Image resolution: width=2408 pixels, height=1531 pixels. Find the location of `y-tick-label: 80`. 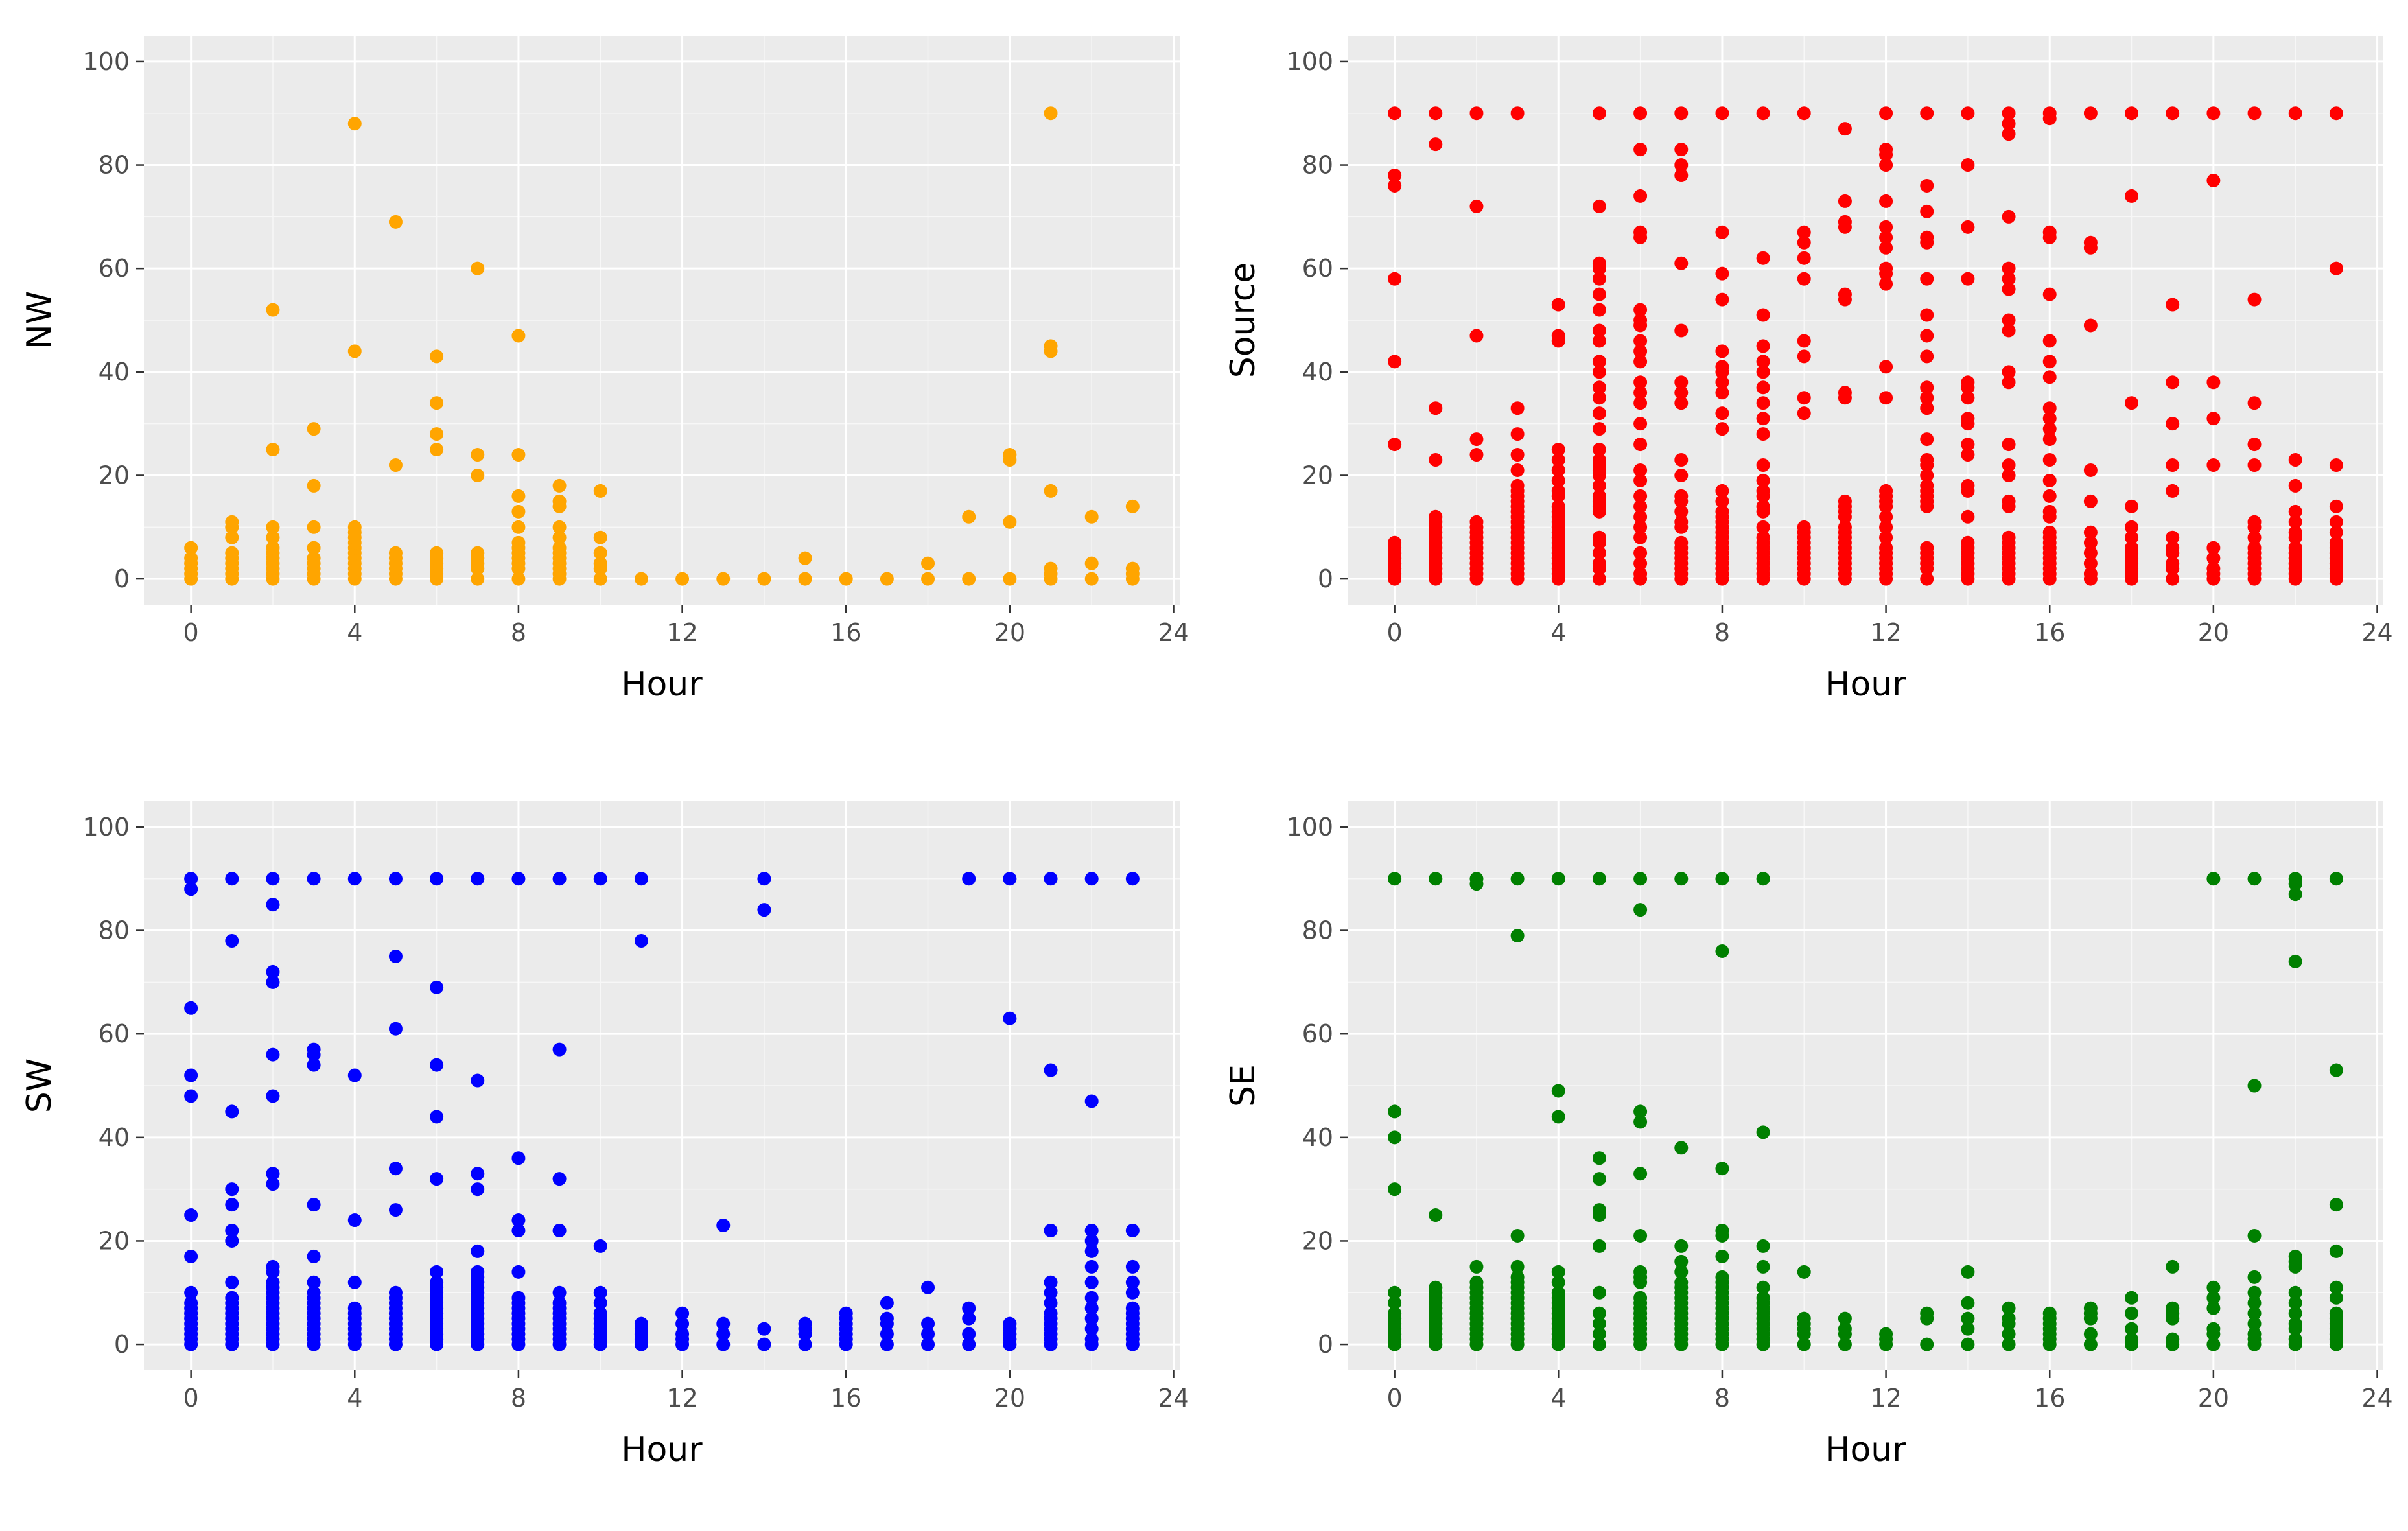

y-tick-label: 80 is located at coordinates (1318, 931).